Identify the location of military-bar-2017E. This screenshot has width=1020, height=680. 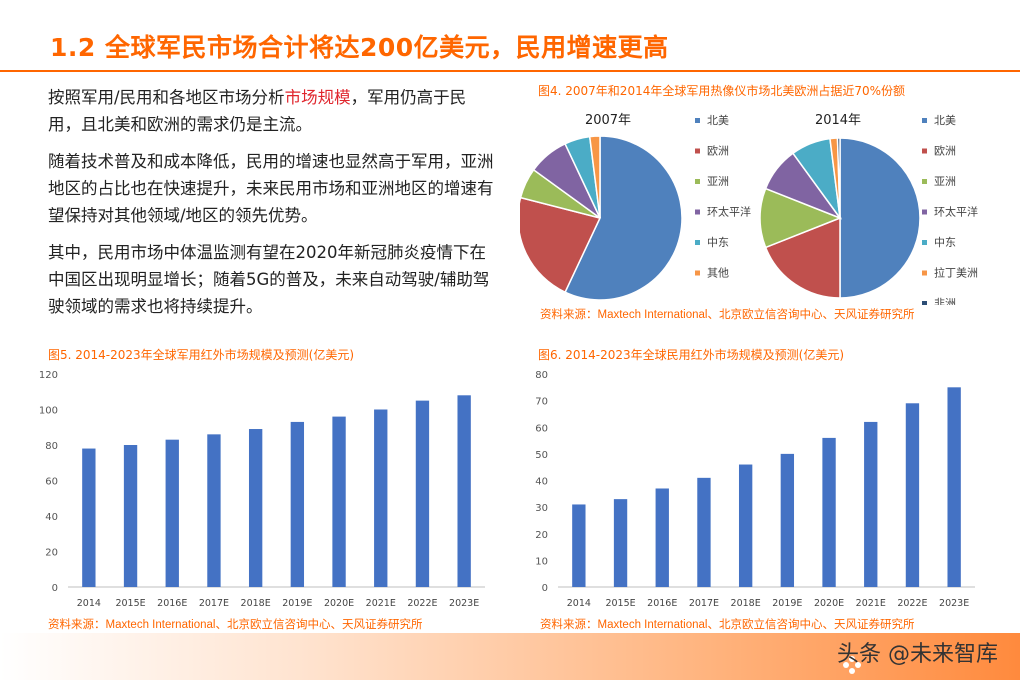
(214, 510).